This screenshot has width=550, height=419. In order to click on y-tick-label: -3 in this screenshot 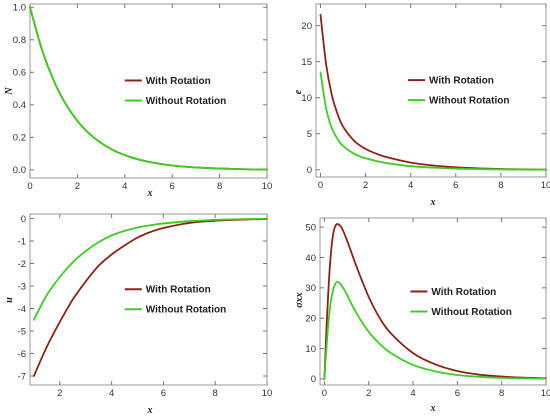, I will do `click(22, 286)`.